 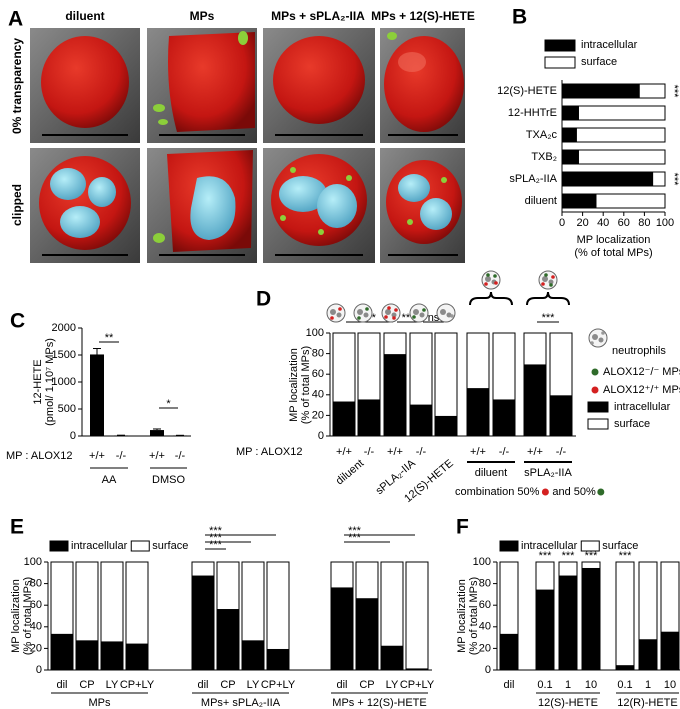 I want to click on x-tick-label: 20, so click(x=582, y=223).